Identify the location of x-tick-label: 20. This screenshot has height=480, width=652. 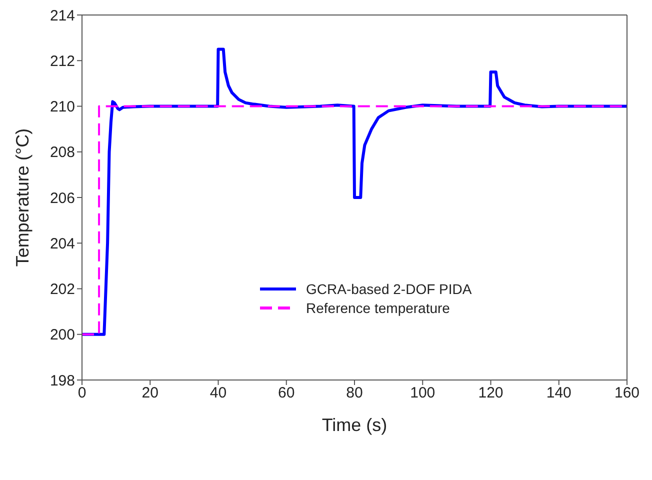
(150, 393).